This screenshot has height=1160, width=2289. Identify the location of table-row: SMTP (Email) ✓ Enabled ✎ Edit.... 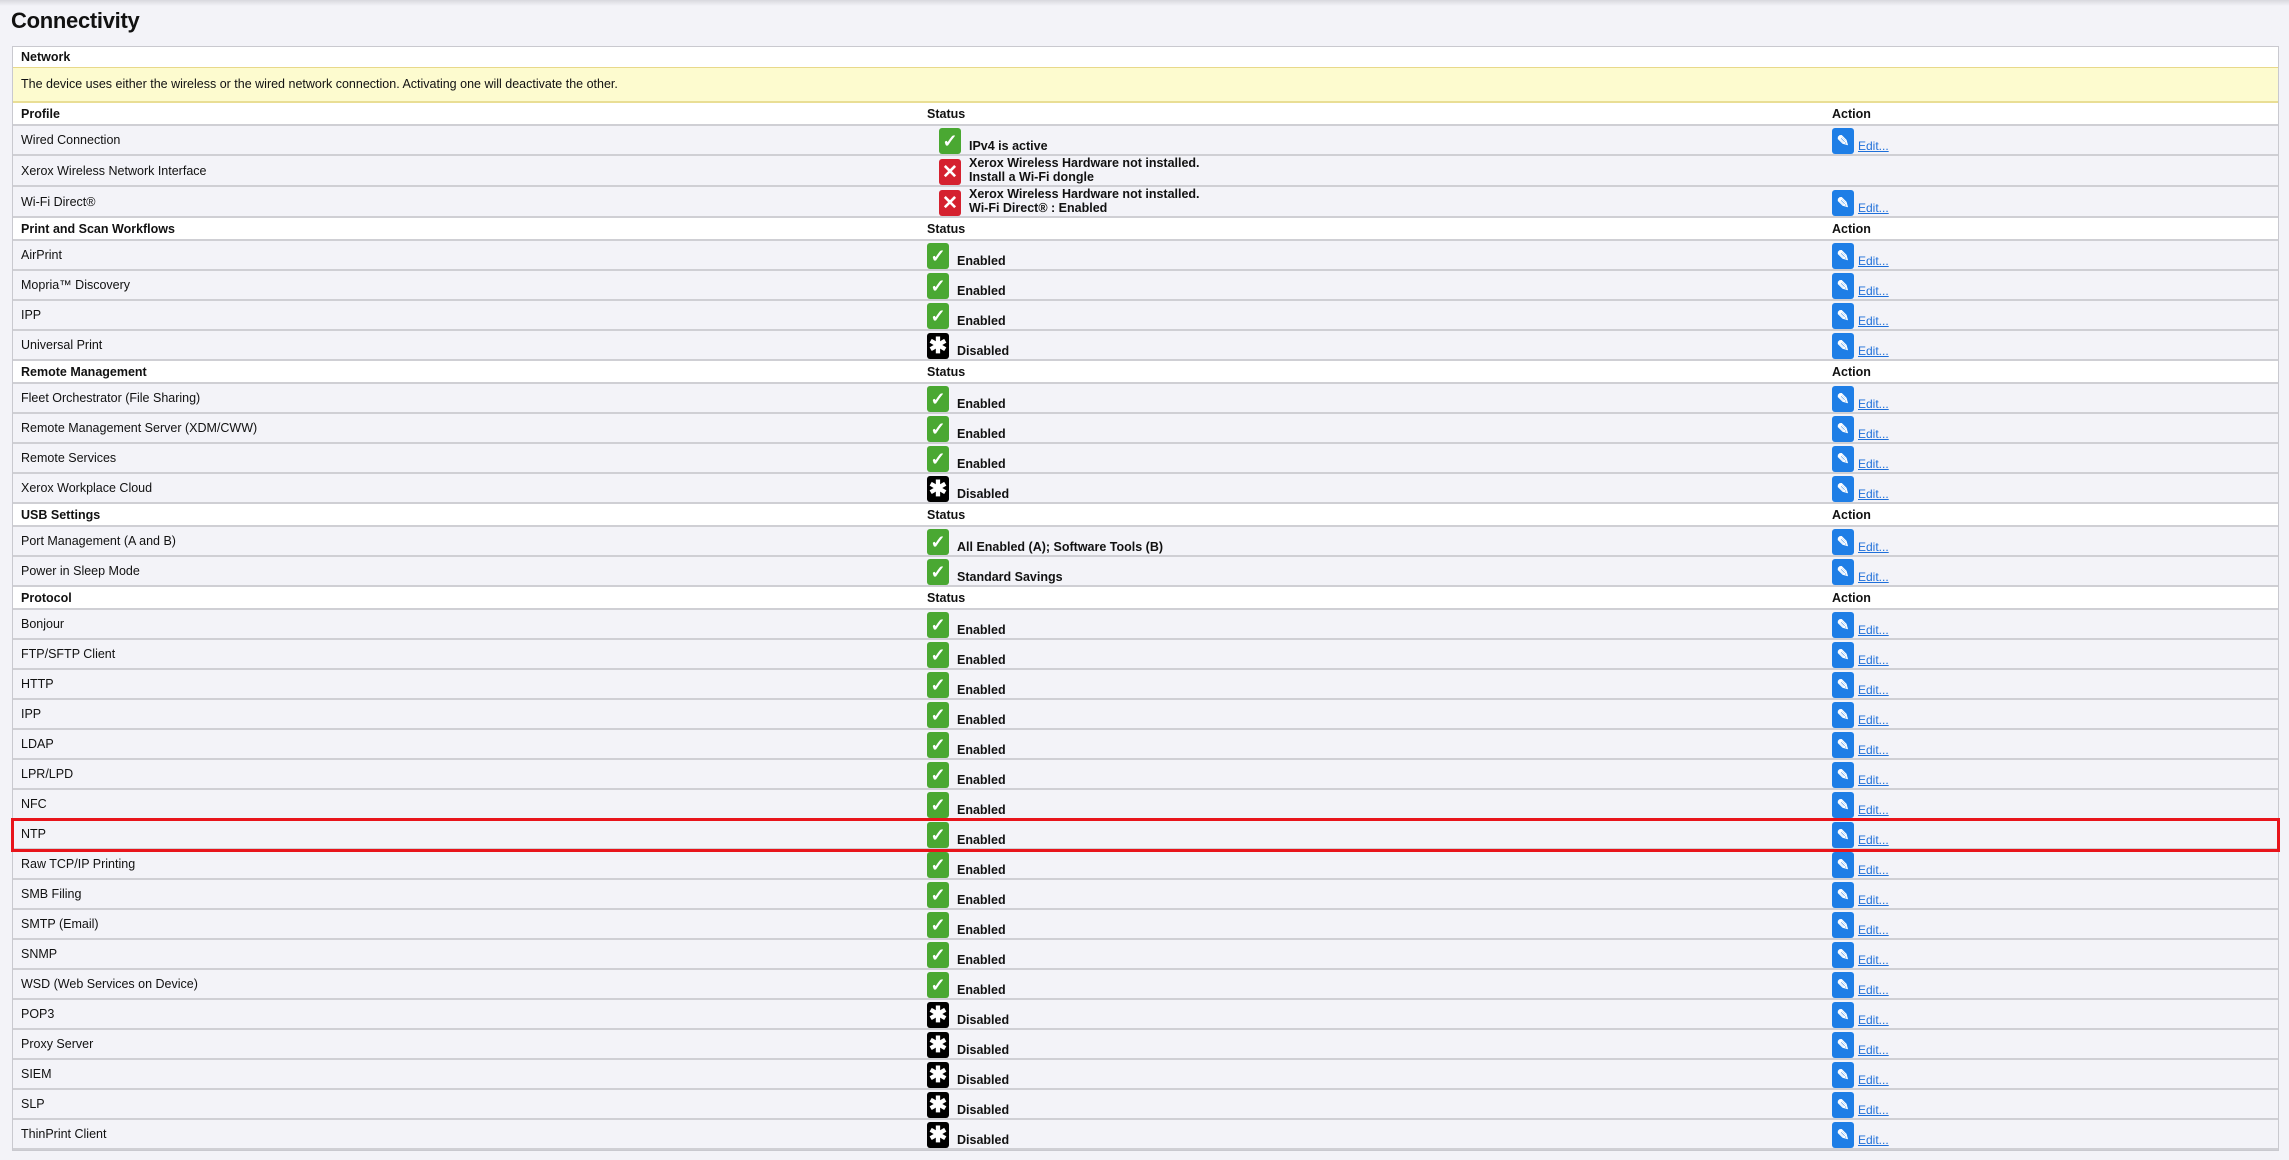
(1145, 925).